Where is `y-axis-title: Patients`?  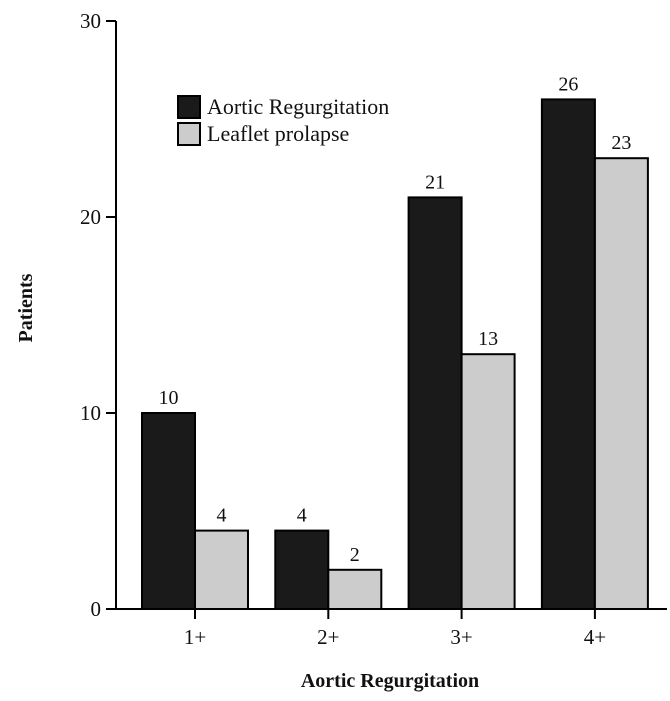
y-axis-title: Patients is located at coordinates (26, 307).